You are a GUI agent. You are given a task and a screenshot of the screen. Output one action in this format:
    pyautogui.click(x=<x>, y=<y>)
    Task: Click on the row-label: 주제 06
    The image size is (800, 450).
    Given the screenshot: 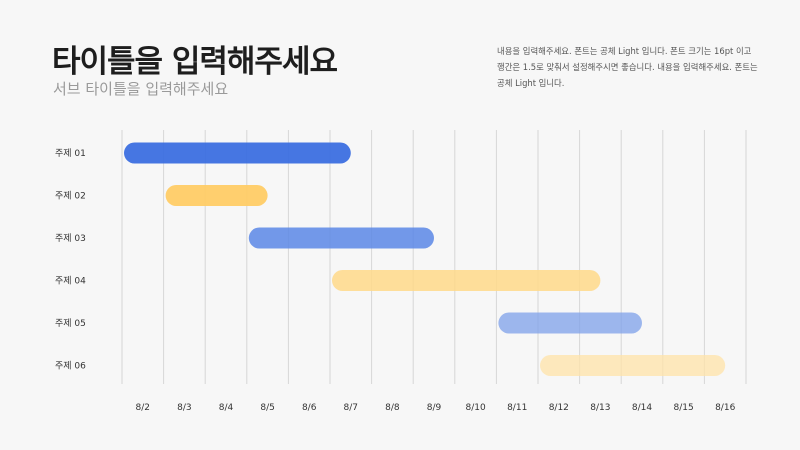 What is the action you would take?
    pyautogui.click(x=70, y=366)
    